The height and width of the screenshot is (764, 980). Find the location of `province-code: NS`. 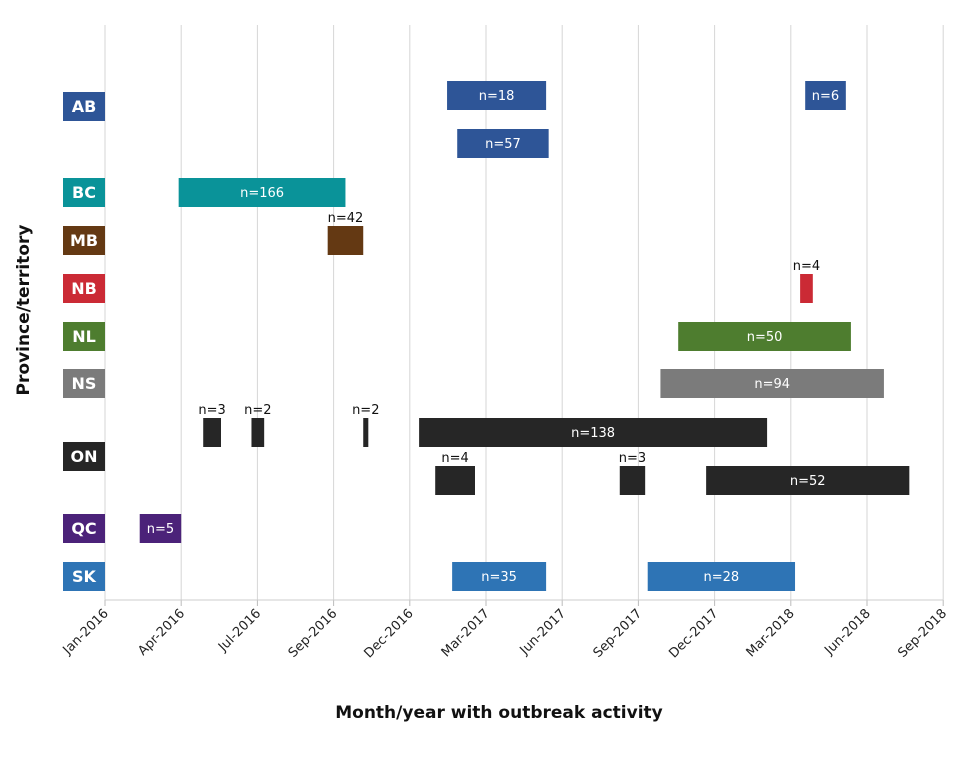

province-code: NS is located at coordinates (84, 383).